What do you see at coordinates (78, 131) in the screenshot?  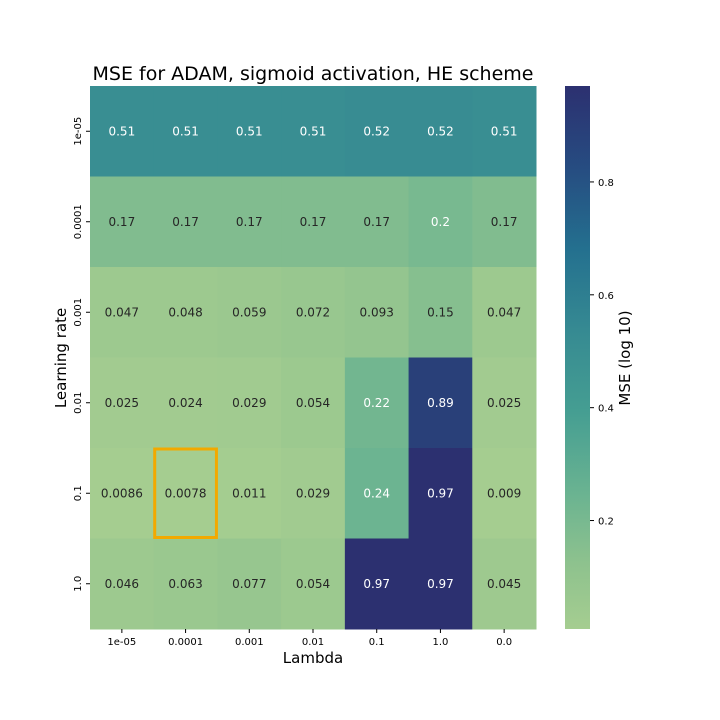 I see `y-tick-label: 1e-05` at bounding box center [78, 131].